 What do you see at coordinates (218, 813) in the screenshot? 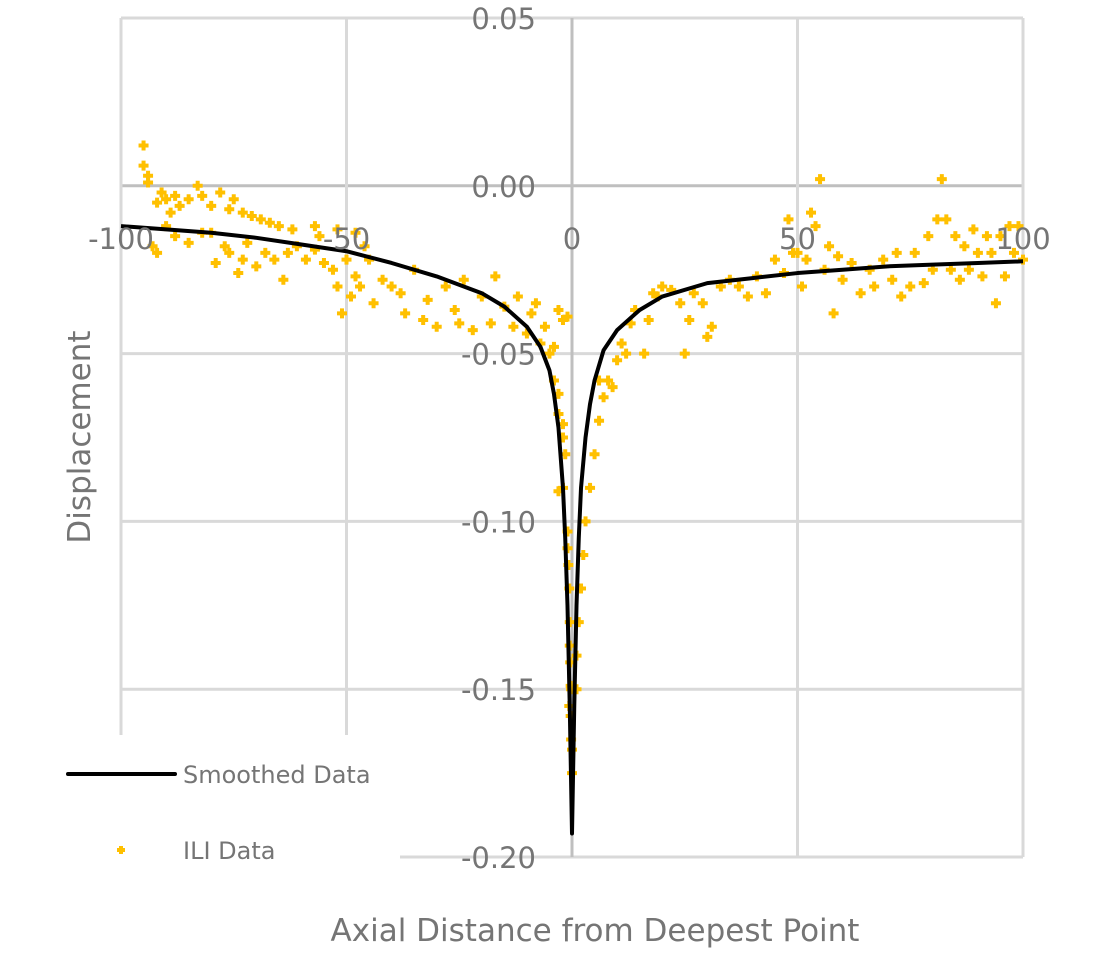
I see `legend: Smoothed Data ILI Data` at bounding box center [218, 813].